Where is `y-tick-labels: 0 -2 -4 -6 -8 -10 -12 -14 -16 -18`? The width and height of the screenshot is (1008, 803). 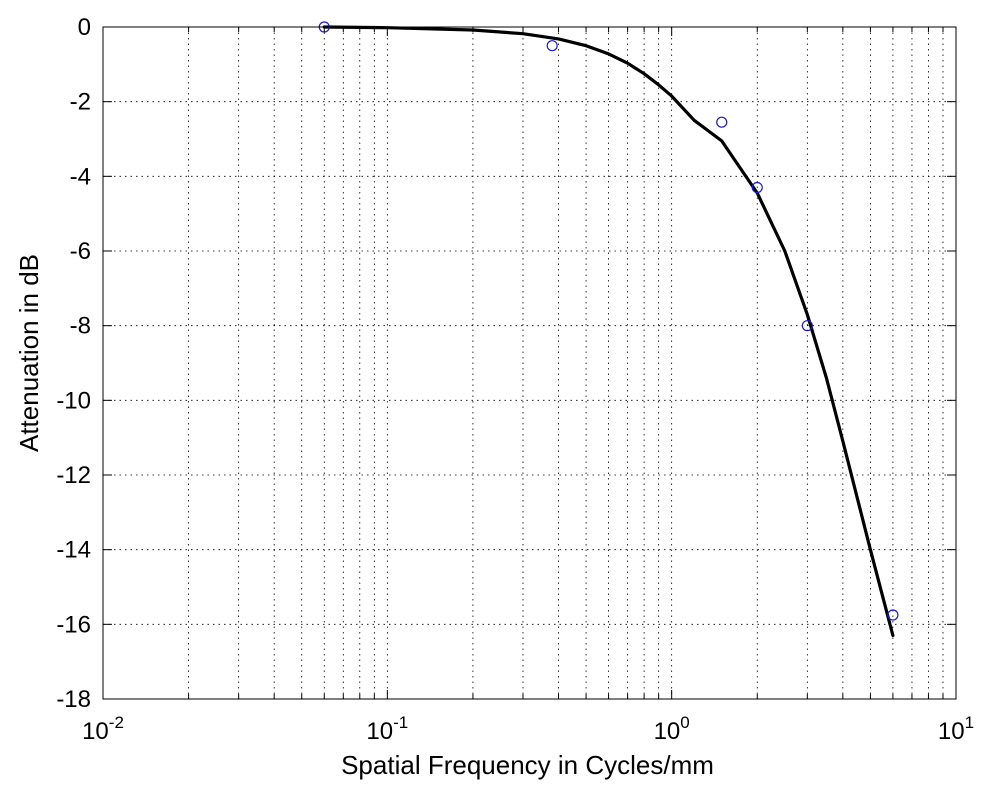
y-tick-labels: 0 -2 -4 -6 -8 -10 -12 -14 -16 -18 is located at coordinates (73, 363).